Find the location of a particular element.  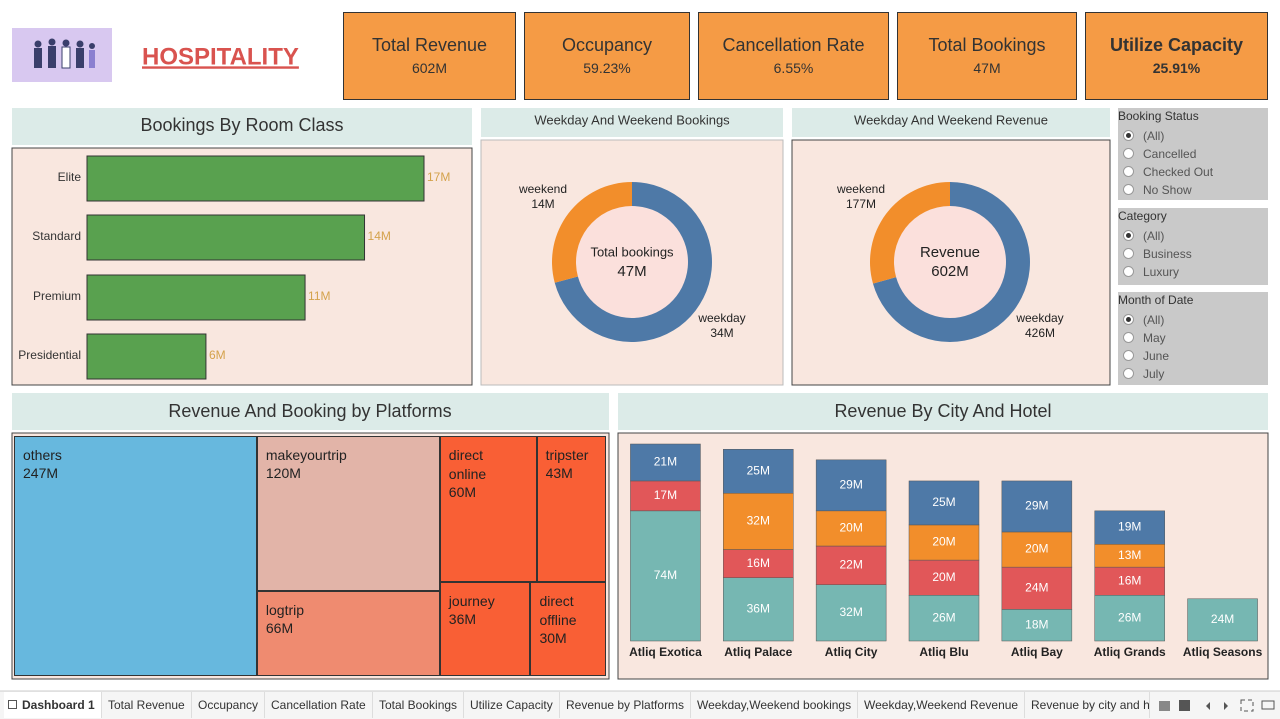

option-label: (All) is located at coordinates (1154, 136).